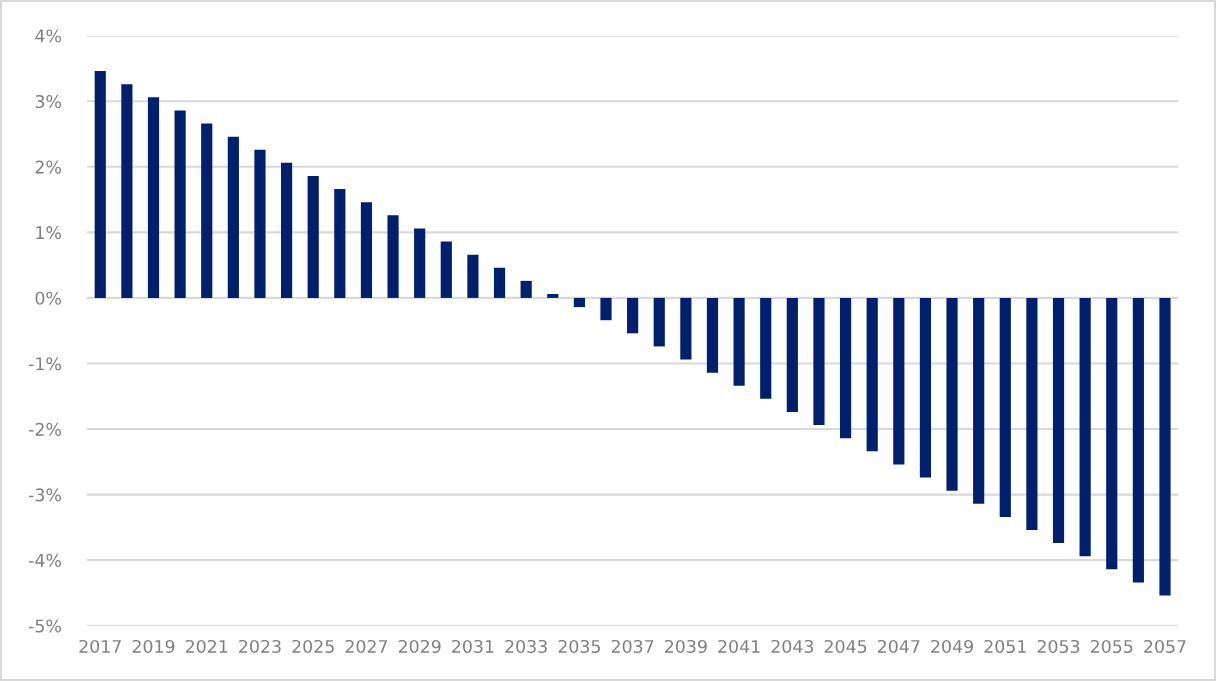 Image resolution: width=1216 pixels, height=681 pixels. I want to click on x-tick-label: 2051, so click(1005, 646).